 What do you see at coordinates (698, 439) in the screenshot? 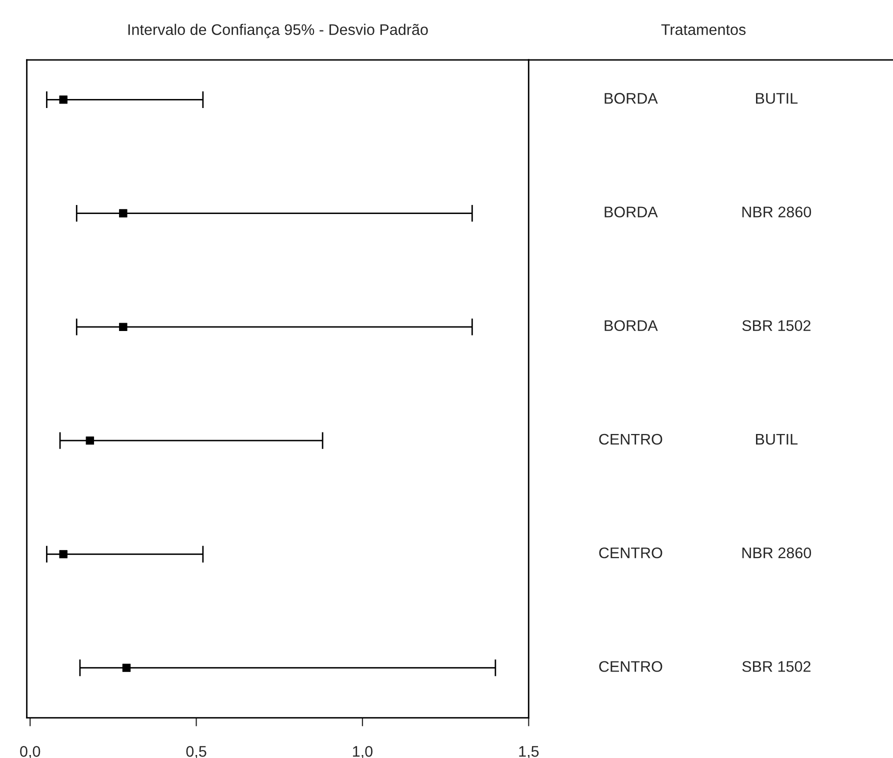
I see `category-label: CENTRO BUTIL` at bounding box center [698, 439].